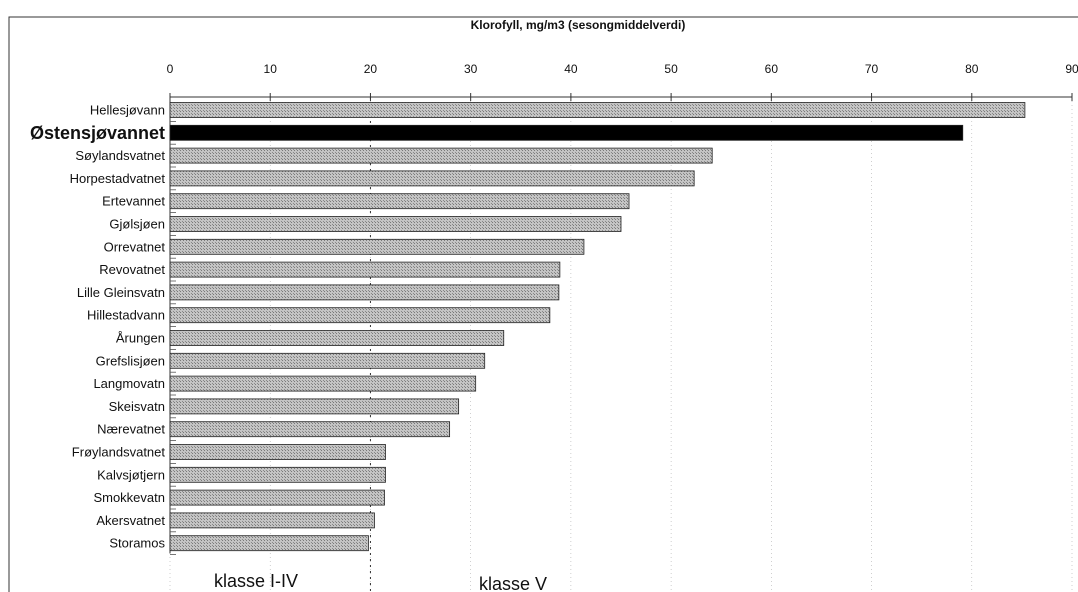  I want to click on category-label: Ertevannet, so click(133, 201).